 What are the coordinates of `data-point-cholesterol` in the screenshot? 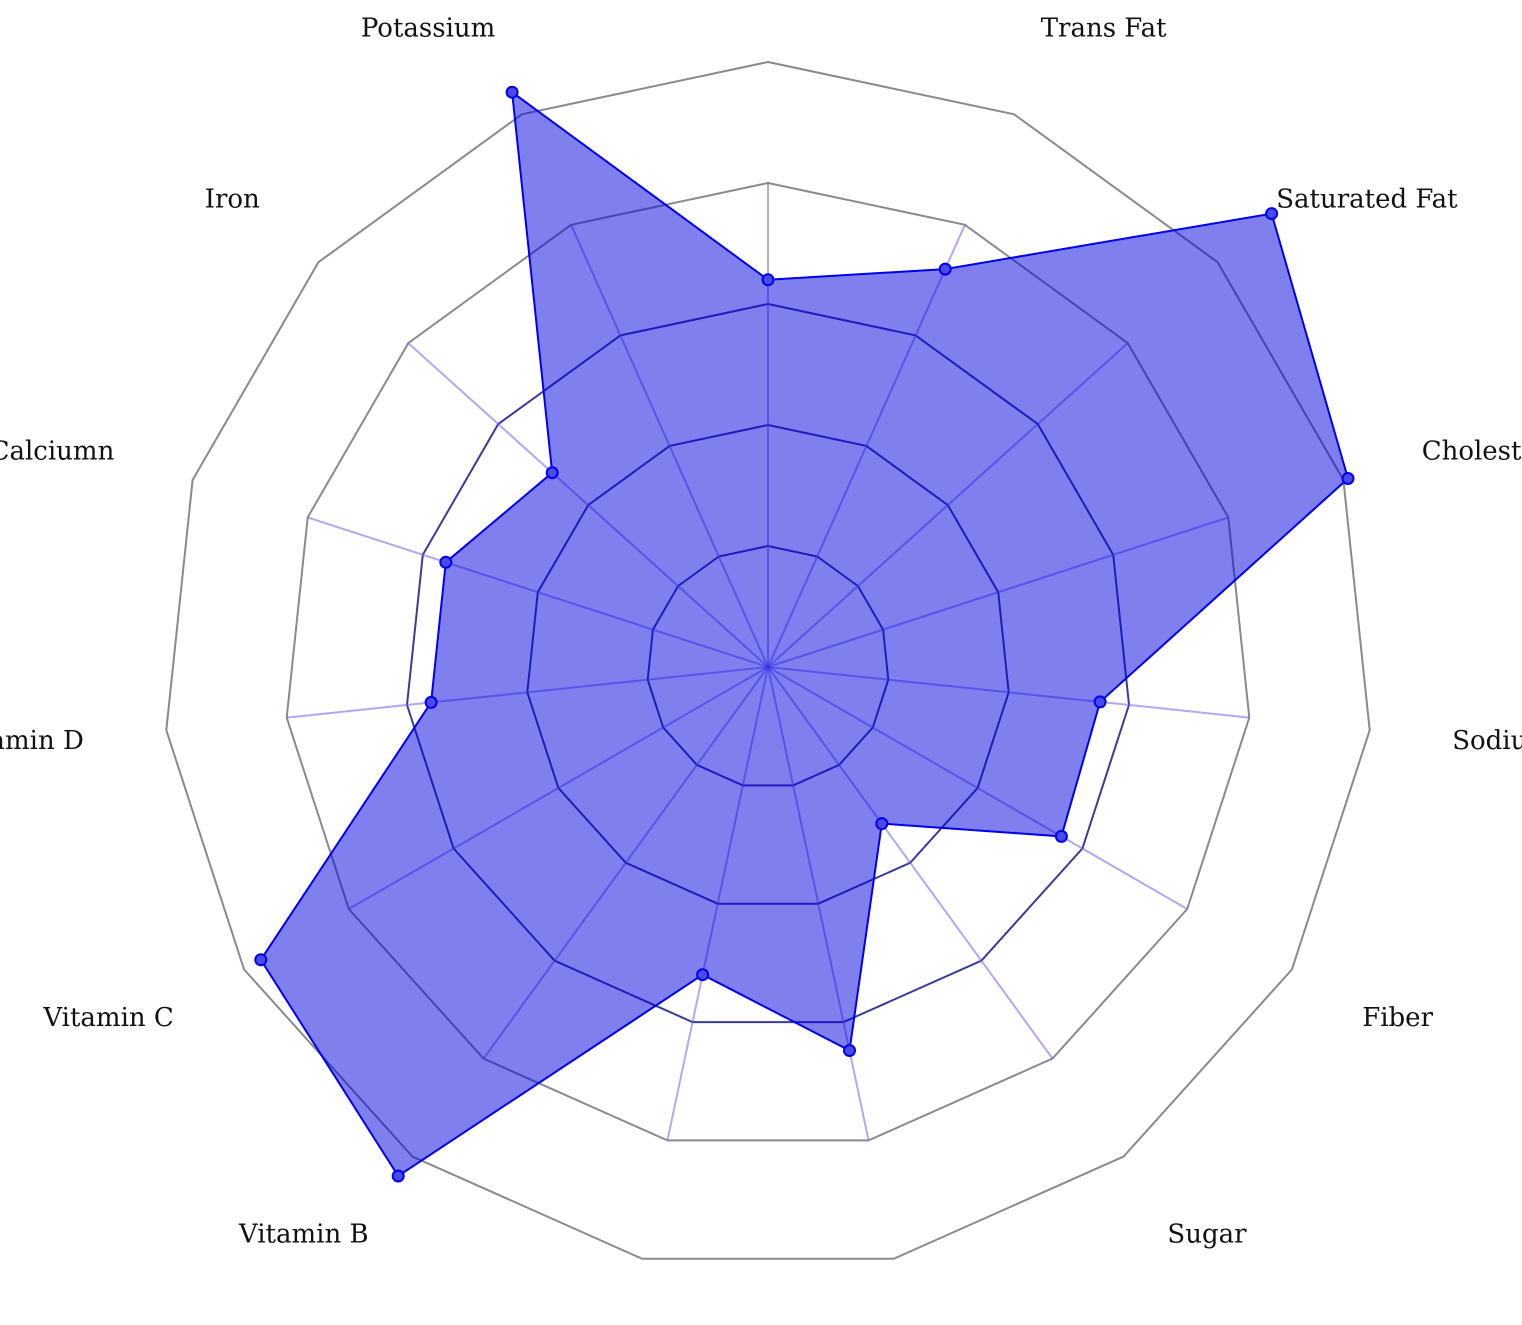 It's located at (1348, 478).